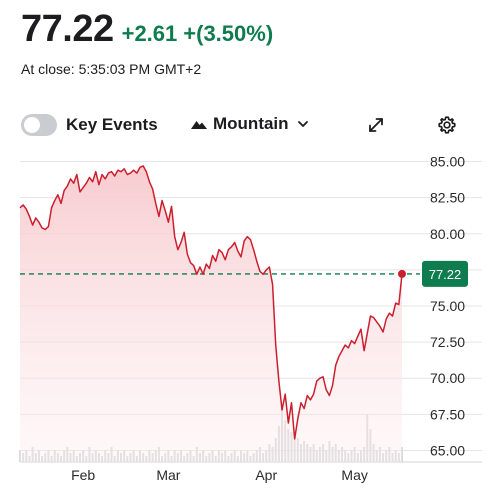 The image size is (497, 499). I want to click on current-price: 77.22, so click(67, 29).